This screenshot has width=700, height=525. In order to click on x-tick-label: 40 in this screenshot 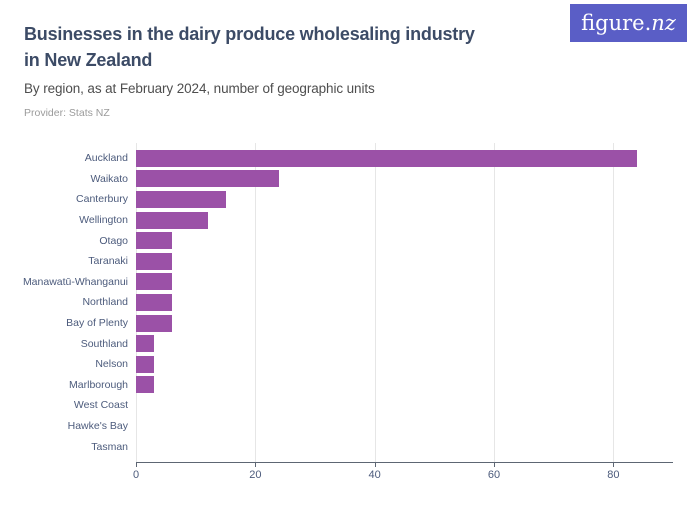, I will do `click(374, 475)`.